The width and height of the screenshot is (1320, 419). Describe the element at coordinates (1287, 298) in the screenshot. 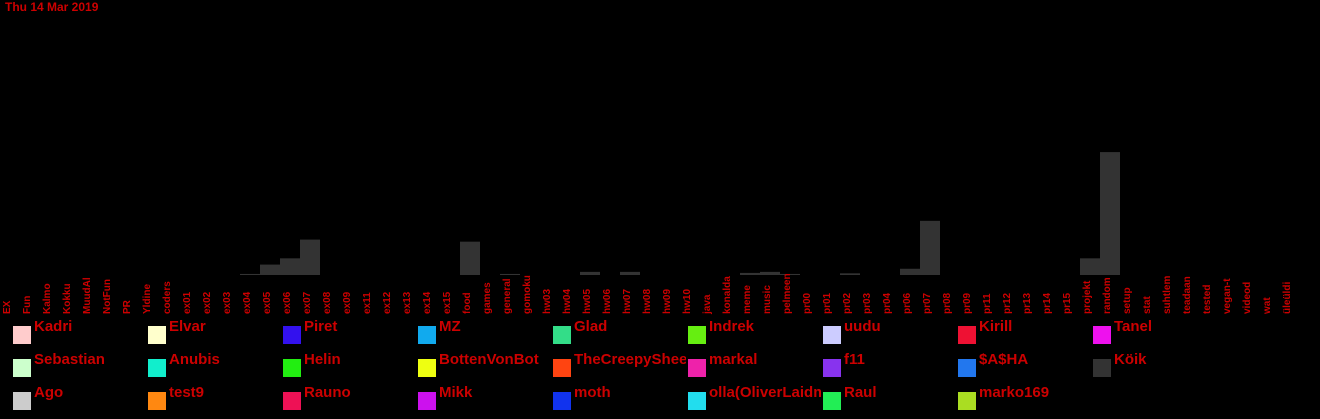

I see `x-tick-label: üleüldi` at that location.